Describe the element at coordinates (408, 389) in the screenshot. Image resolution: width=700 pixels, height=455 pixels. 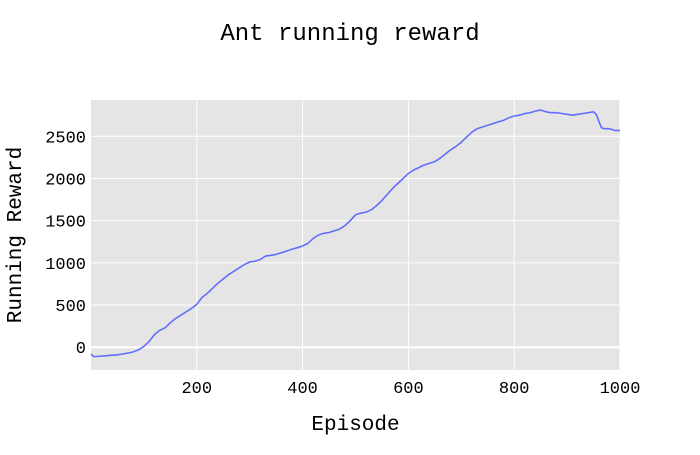
I see `x-tick-label: 600` at that location.